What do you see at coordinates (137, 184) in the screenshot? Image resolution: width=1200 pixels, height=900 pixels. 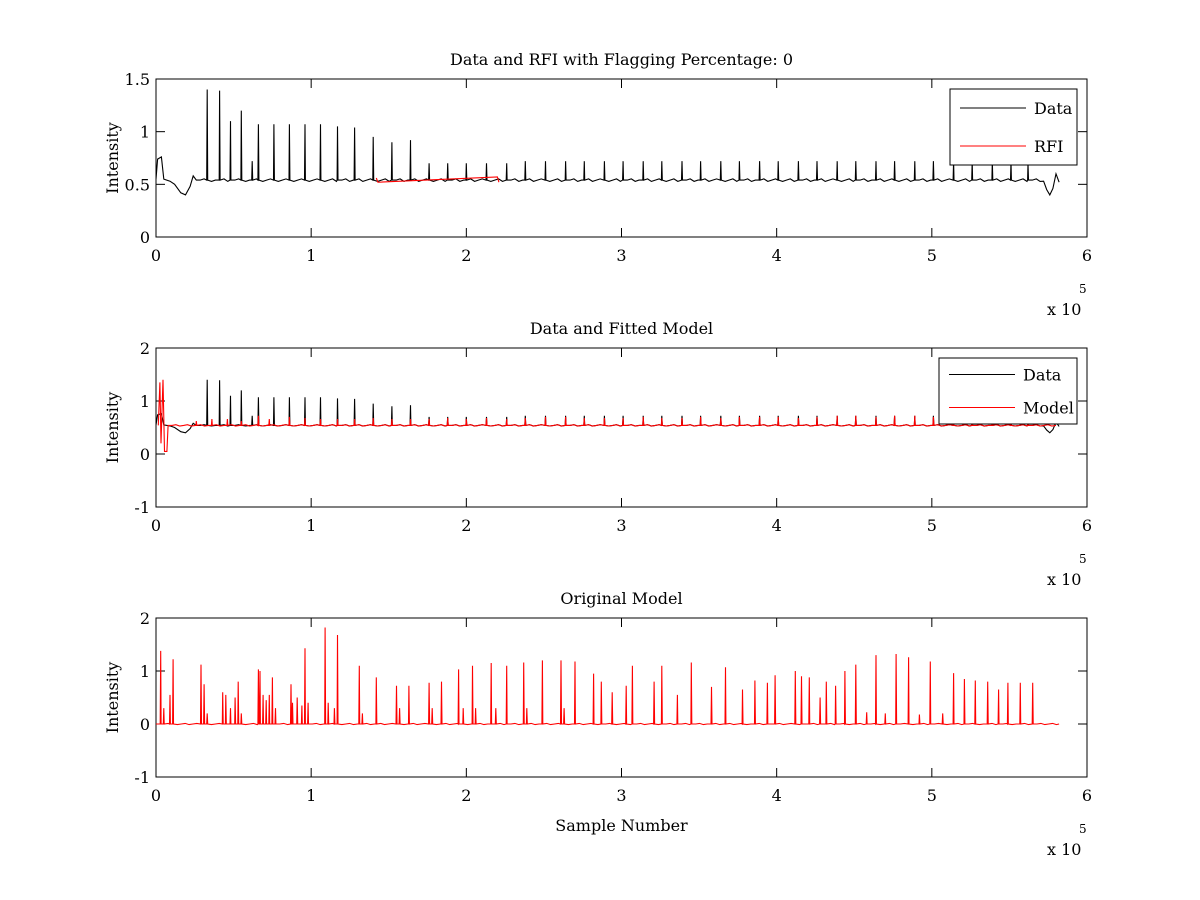 I see `y-tick-label: 0.5` at bounding box center [137, 184].